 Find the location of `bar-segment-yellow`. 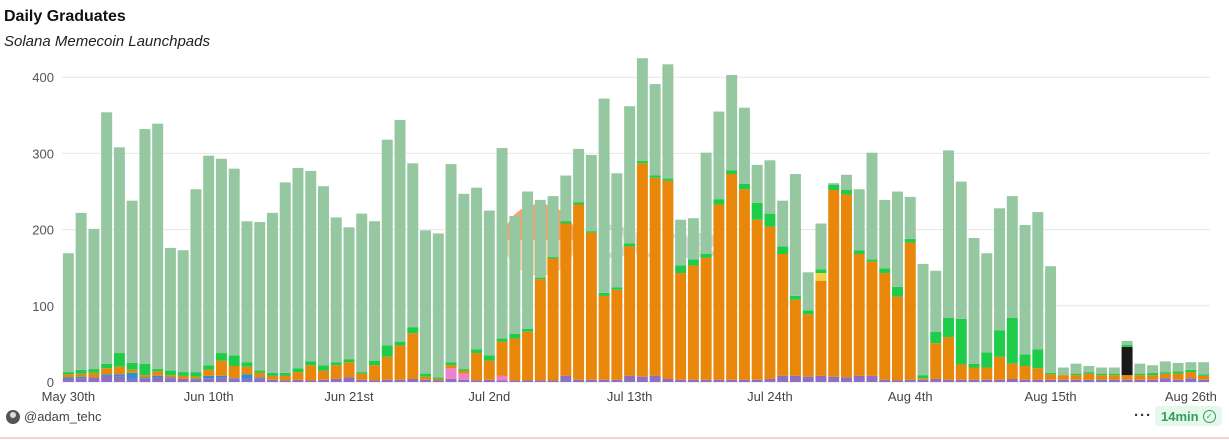

bar-segment-yellow is located at coordinates (821, 277).